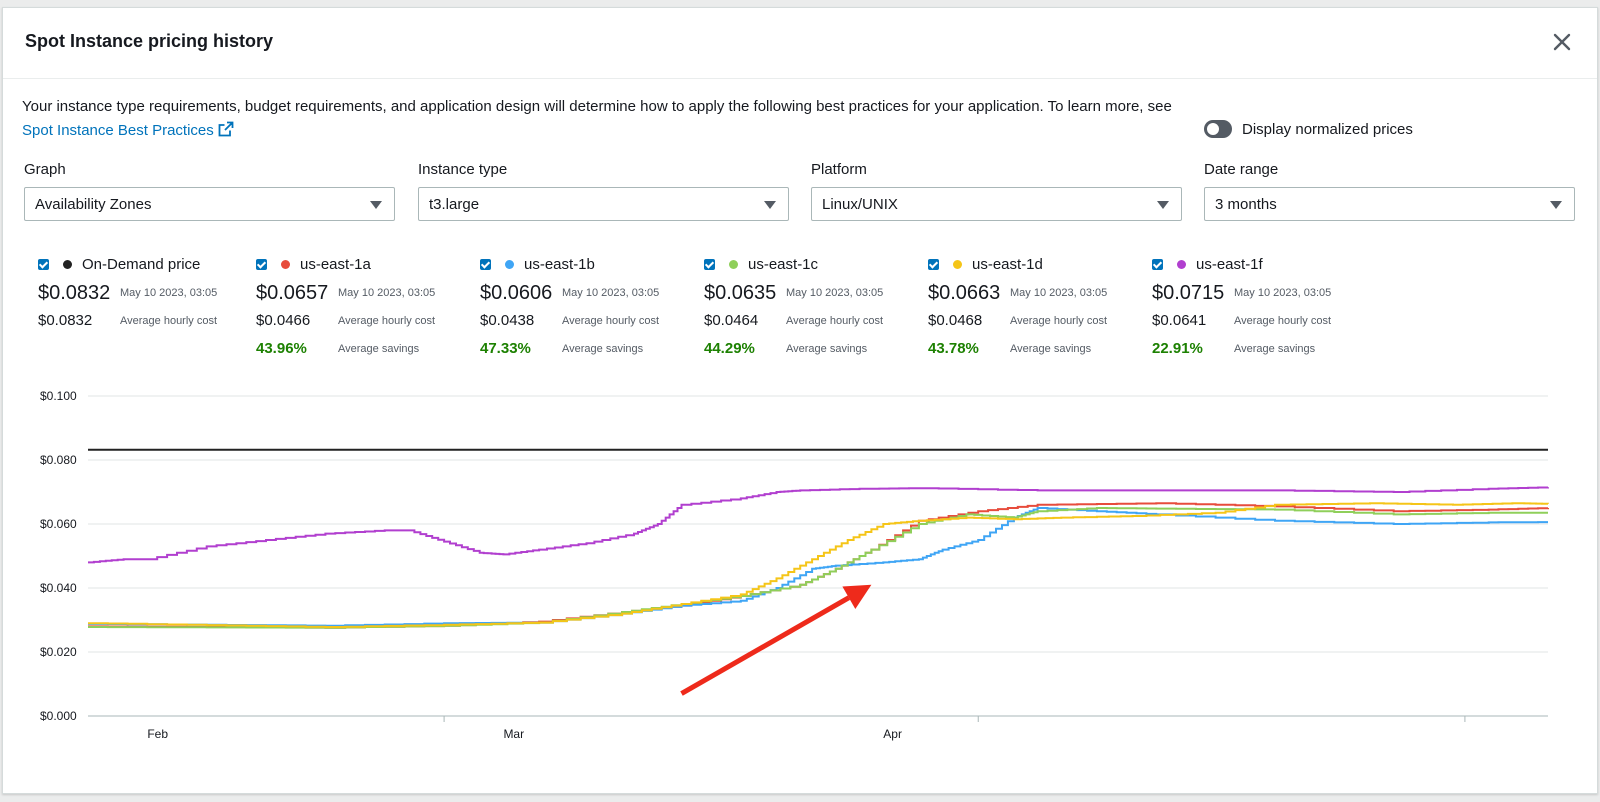 The width and height of the screenshot is (1600, 802). I want to click on graph-value: Availability Zones, so click(93, 204).